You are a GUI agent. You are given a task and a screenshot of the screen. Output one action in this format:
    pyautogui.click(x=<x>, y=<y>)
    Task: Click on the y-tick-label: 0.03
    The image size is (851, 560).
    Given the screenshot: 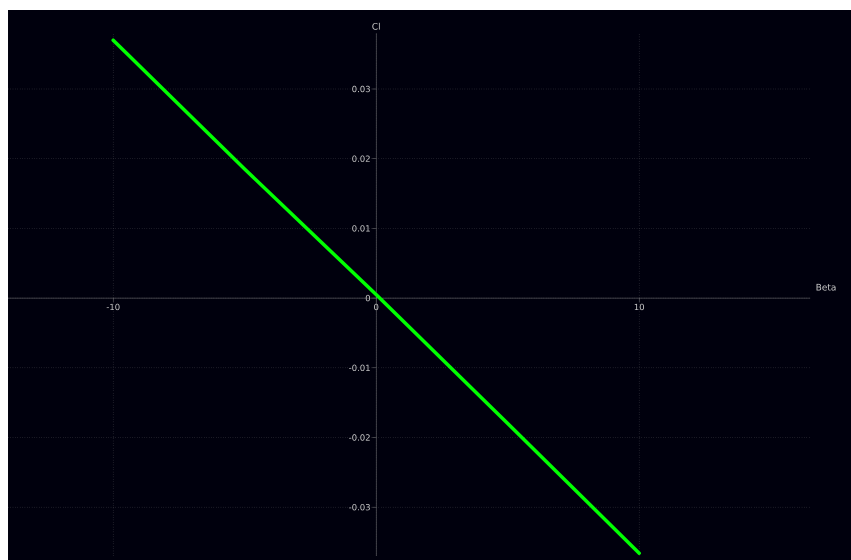 What is the action you would take?
    pyautogui.click(x=361, y=89)
    